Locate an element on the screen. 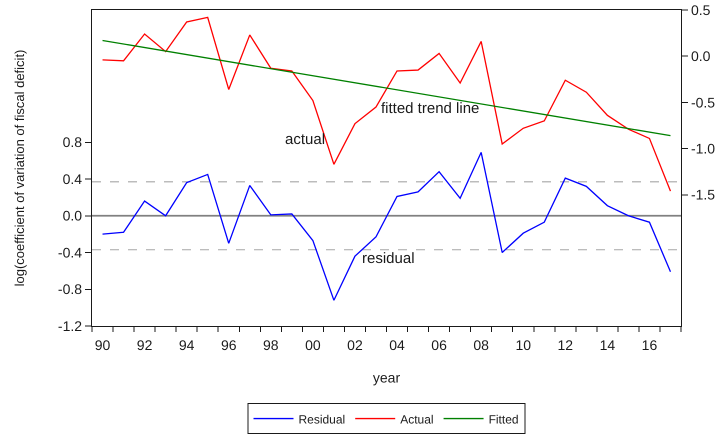  x-tick-label: 12 is located at coordinates (566, 344).